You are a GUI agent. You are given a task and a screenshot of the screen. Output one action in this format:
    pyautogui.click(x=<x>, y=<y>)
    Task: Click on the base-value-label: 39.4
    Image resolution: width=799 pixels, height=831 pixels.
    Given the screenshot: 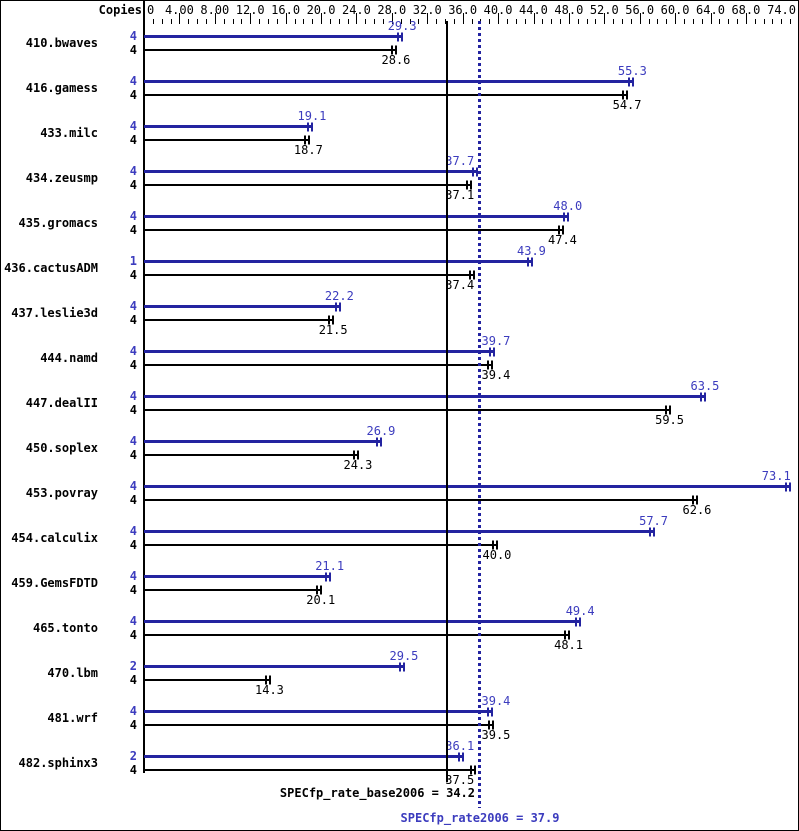 What is the action you would take?
    pyautogui.click(x=496, y=375)
    